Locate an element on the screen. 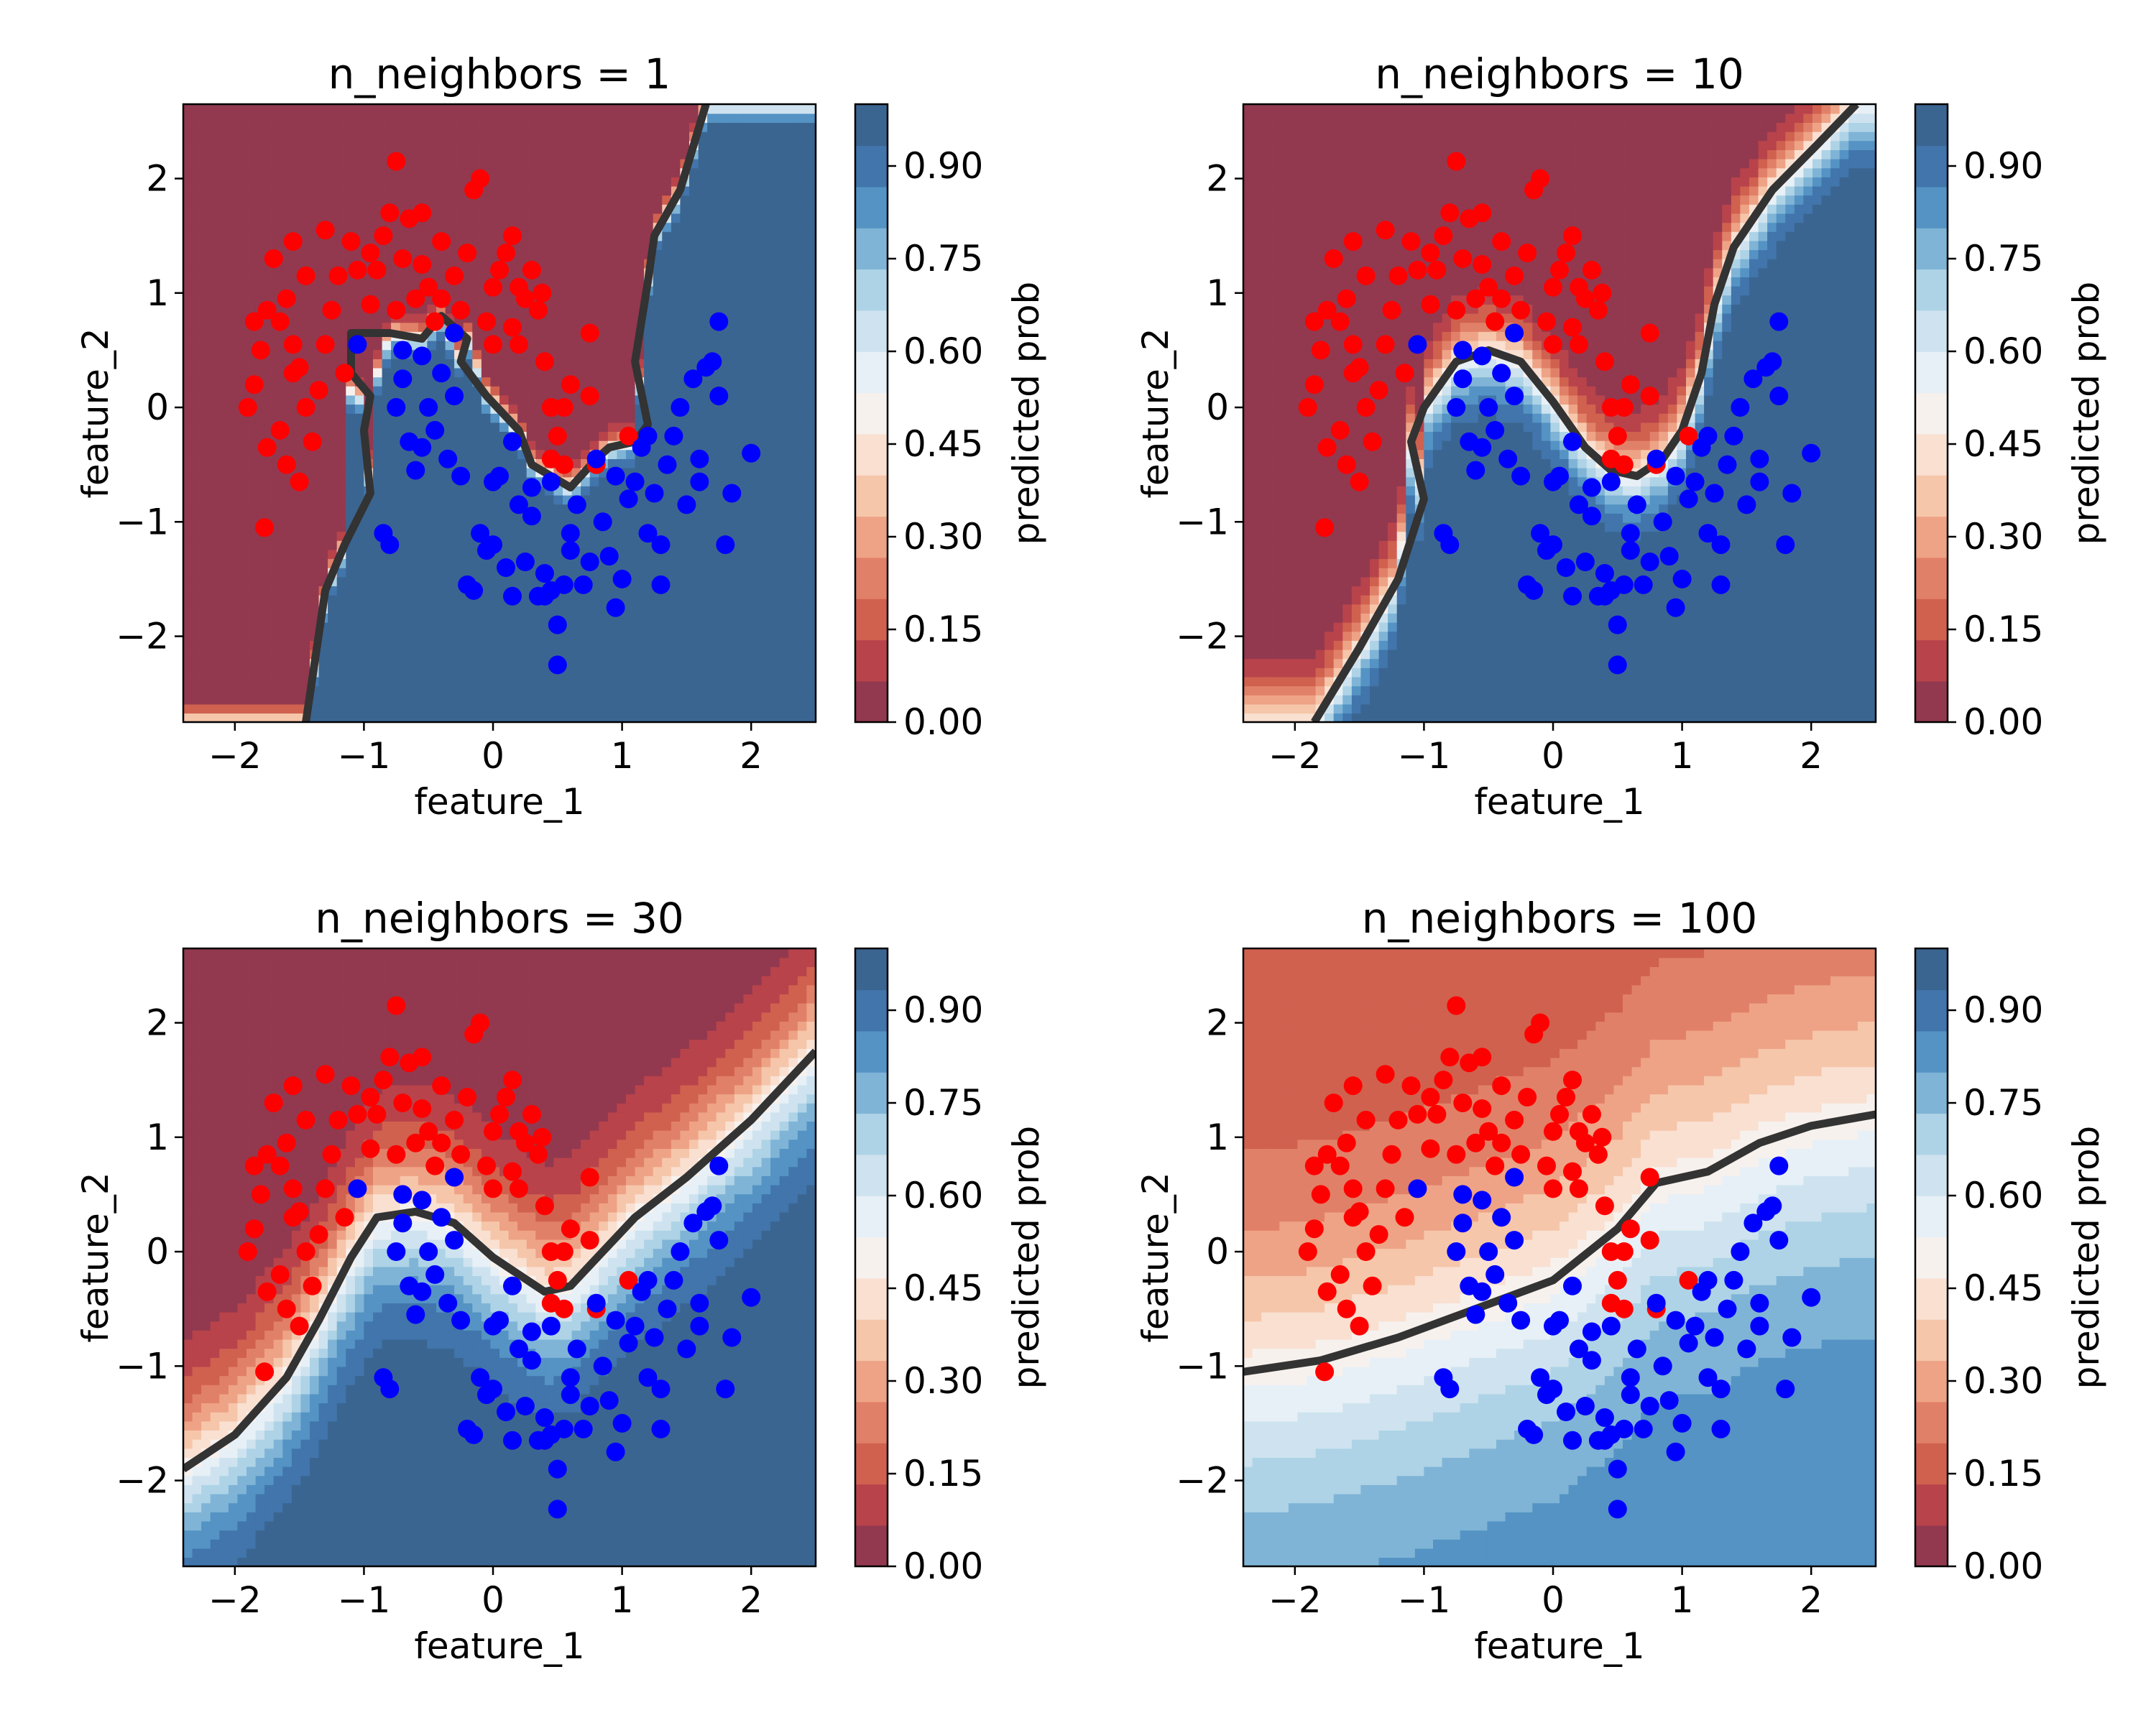 Image resolution: width=2156 pixels, height=1728 pixels. colorbar-tick-label: 0.15 is located at coordinates (943, 1473).